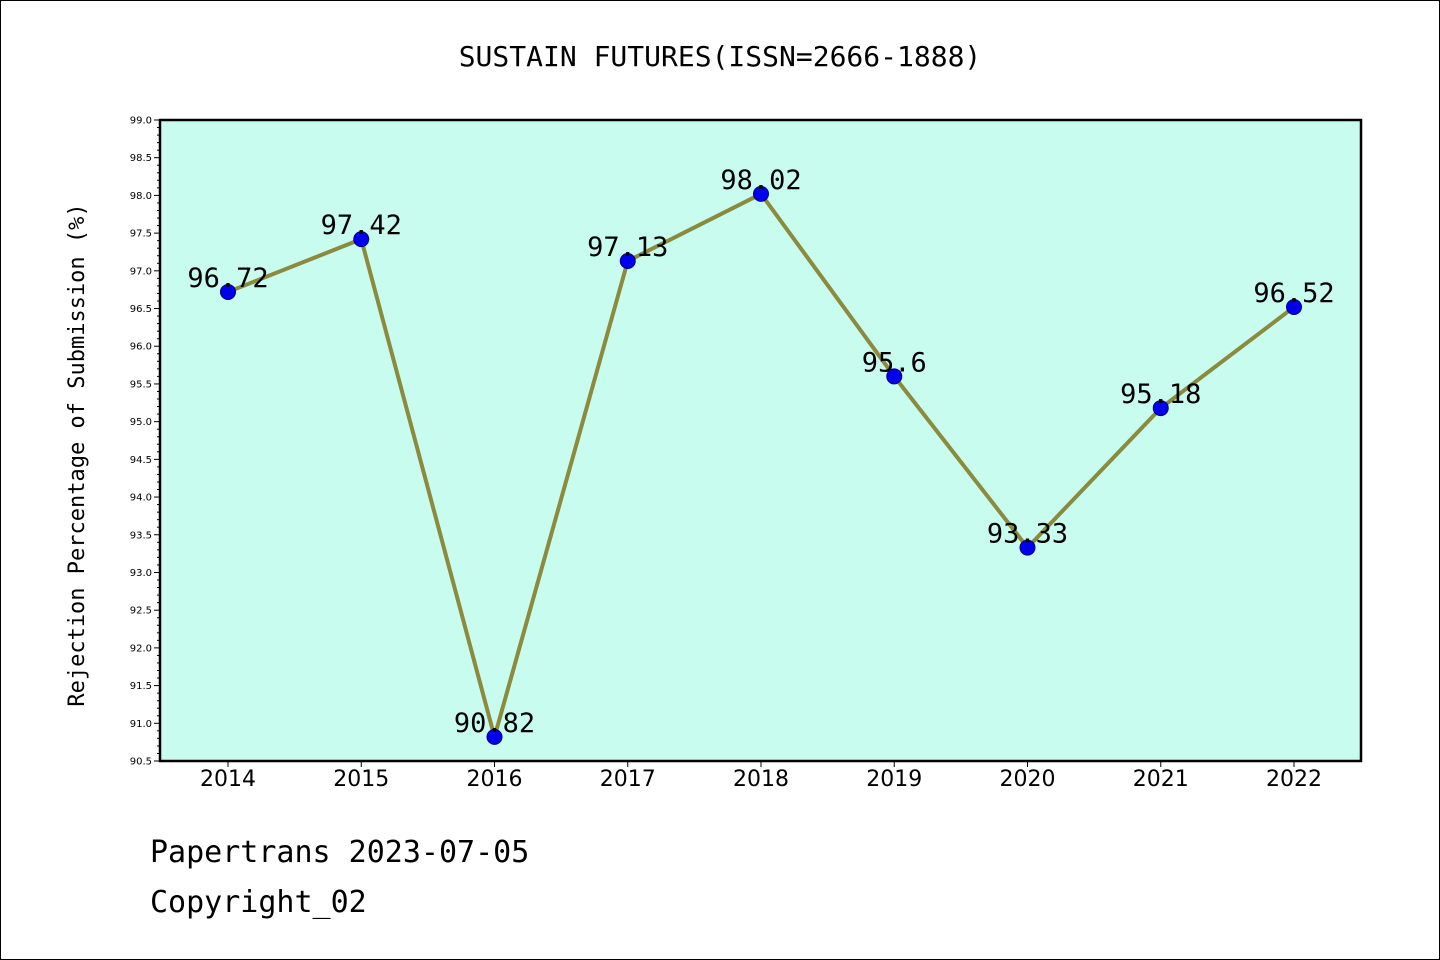 The width and height of the screenshot is (1440, 960). What do you see at coordinates (141, 686) in the screenshot?
I see `y-tick-label: 91.5` at bounding box center [141, 686].